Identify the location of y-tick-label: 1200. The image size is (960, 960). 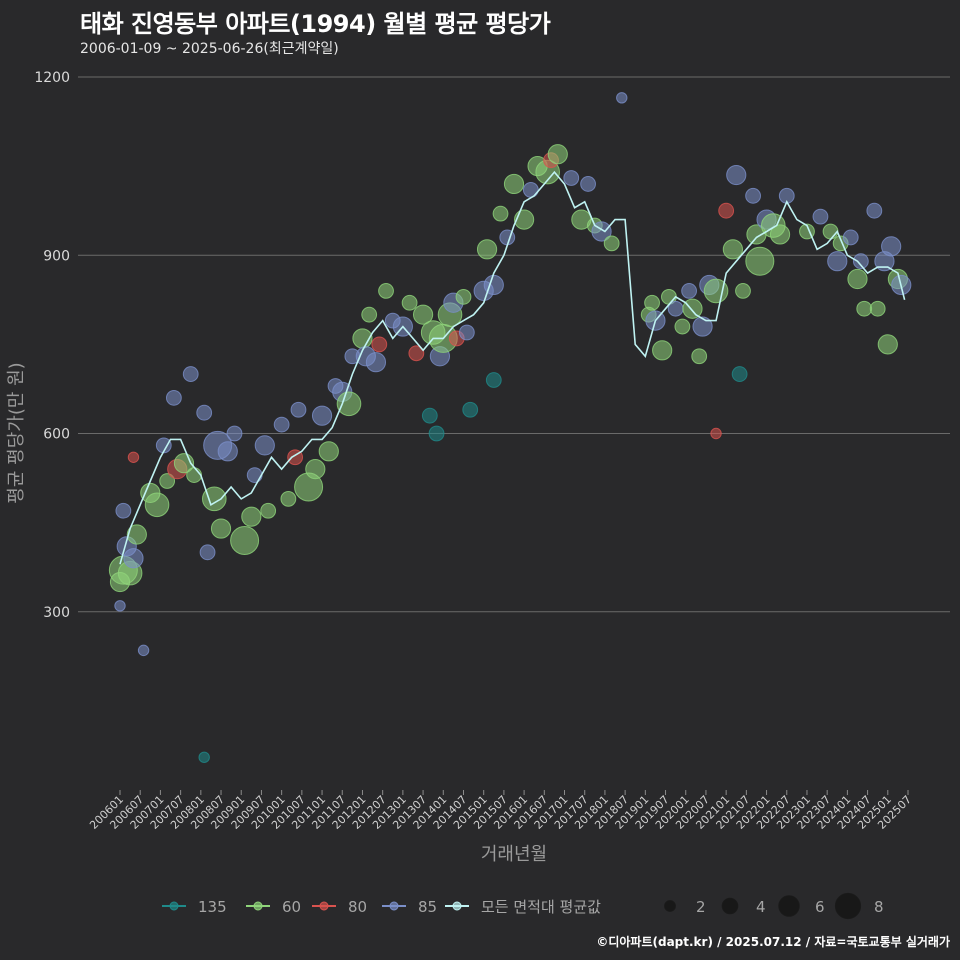
(52, 78).